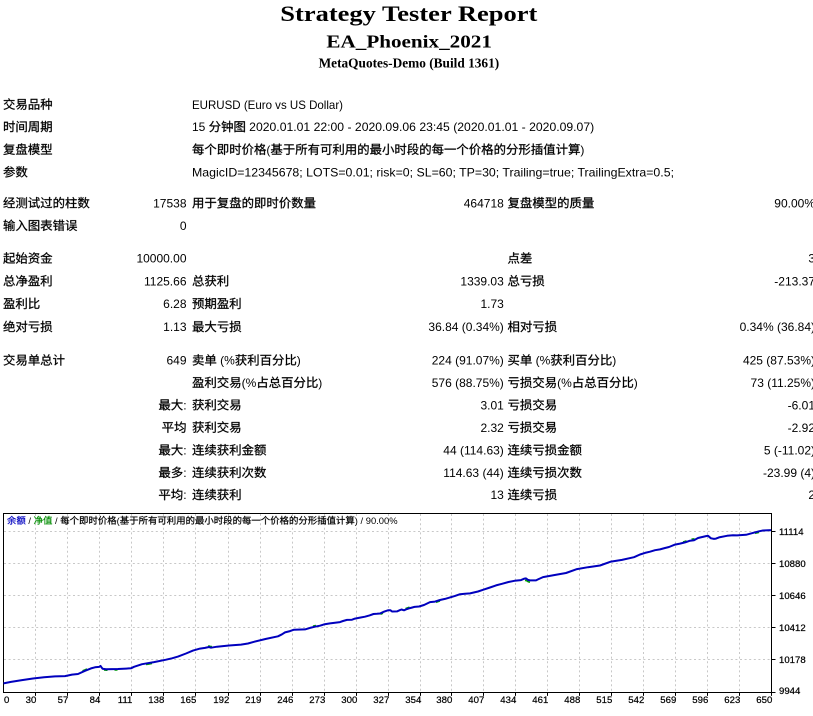 This screenshot has height=716, width=813. What do you see at coordinates (484, 203) in the screenshot?
I see `svg-text: 464718` at bounding box center [484, 203].